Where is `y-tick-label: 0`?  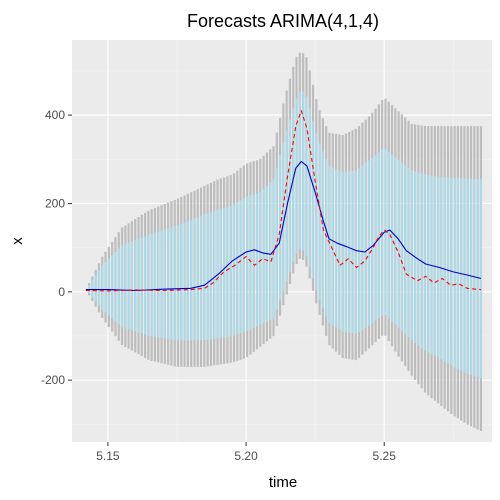 y-tick-label: 0 is located at coordinates (61, 292).